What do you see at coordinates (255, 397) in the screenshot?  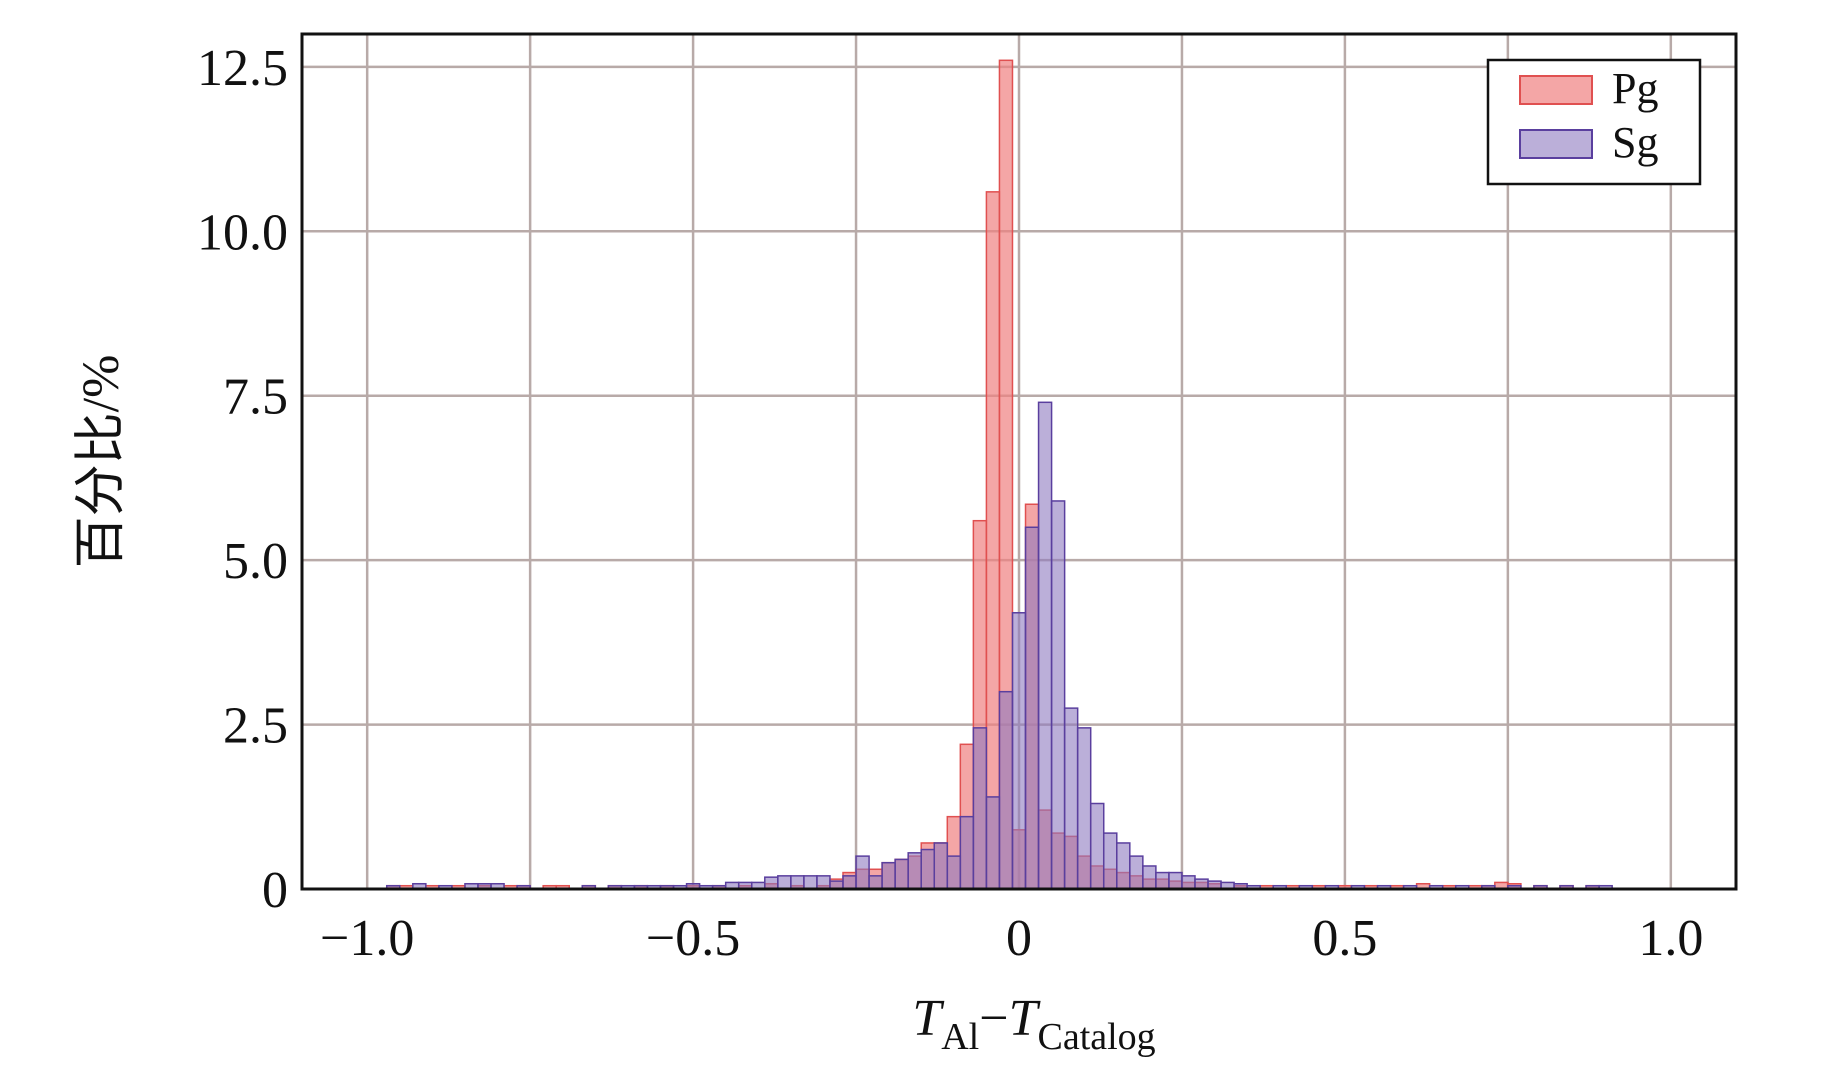 I see `y-tick-label-3: 7.5` at bounding box center [255, 397].